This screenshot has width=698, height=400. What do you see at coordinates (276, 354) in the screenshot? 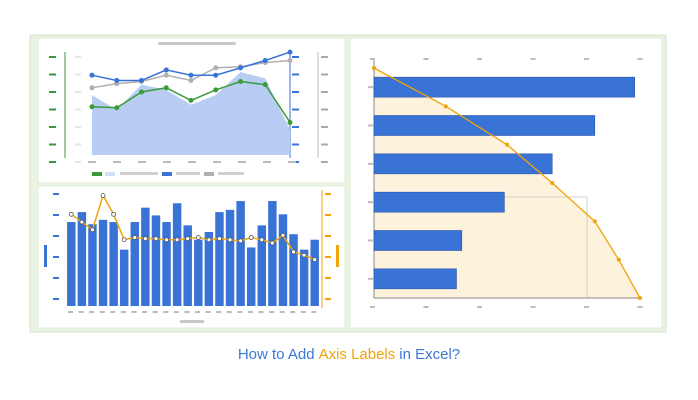
I see `caption-text: How to Add` at bounding box center [276, 354].